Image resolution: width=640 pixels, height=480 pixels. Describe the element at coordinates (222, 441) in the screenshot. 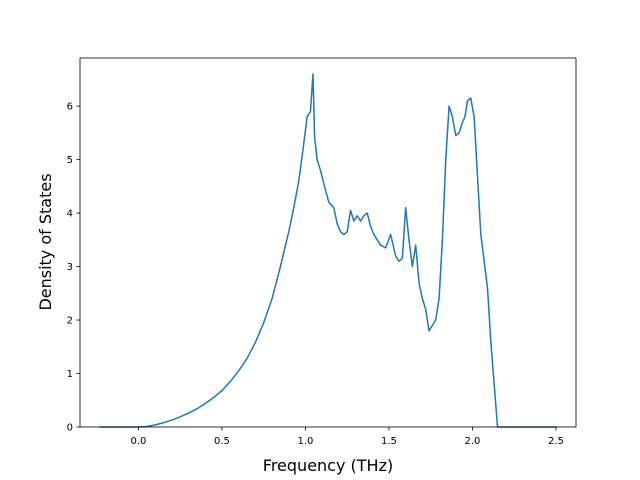

I see `x-tick-label: 0.5` at that location.